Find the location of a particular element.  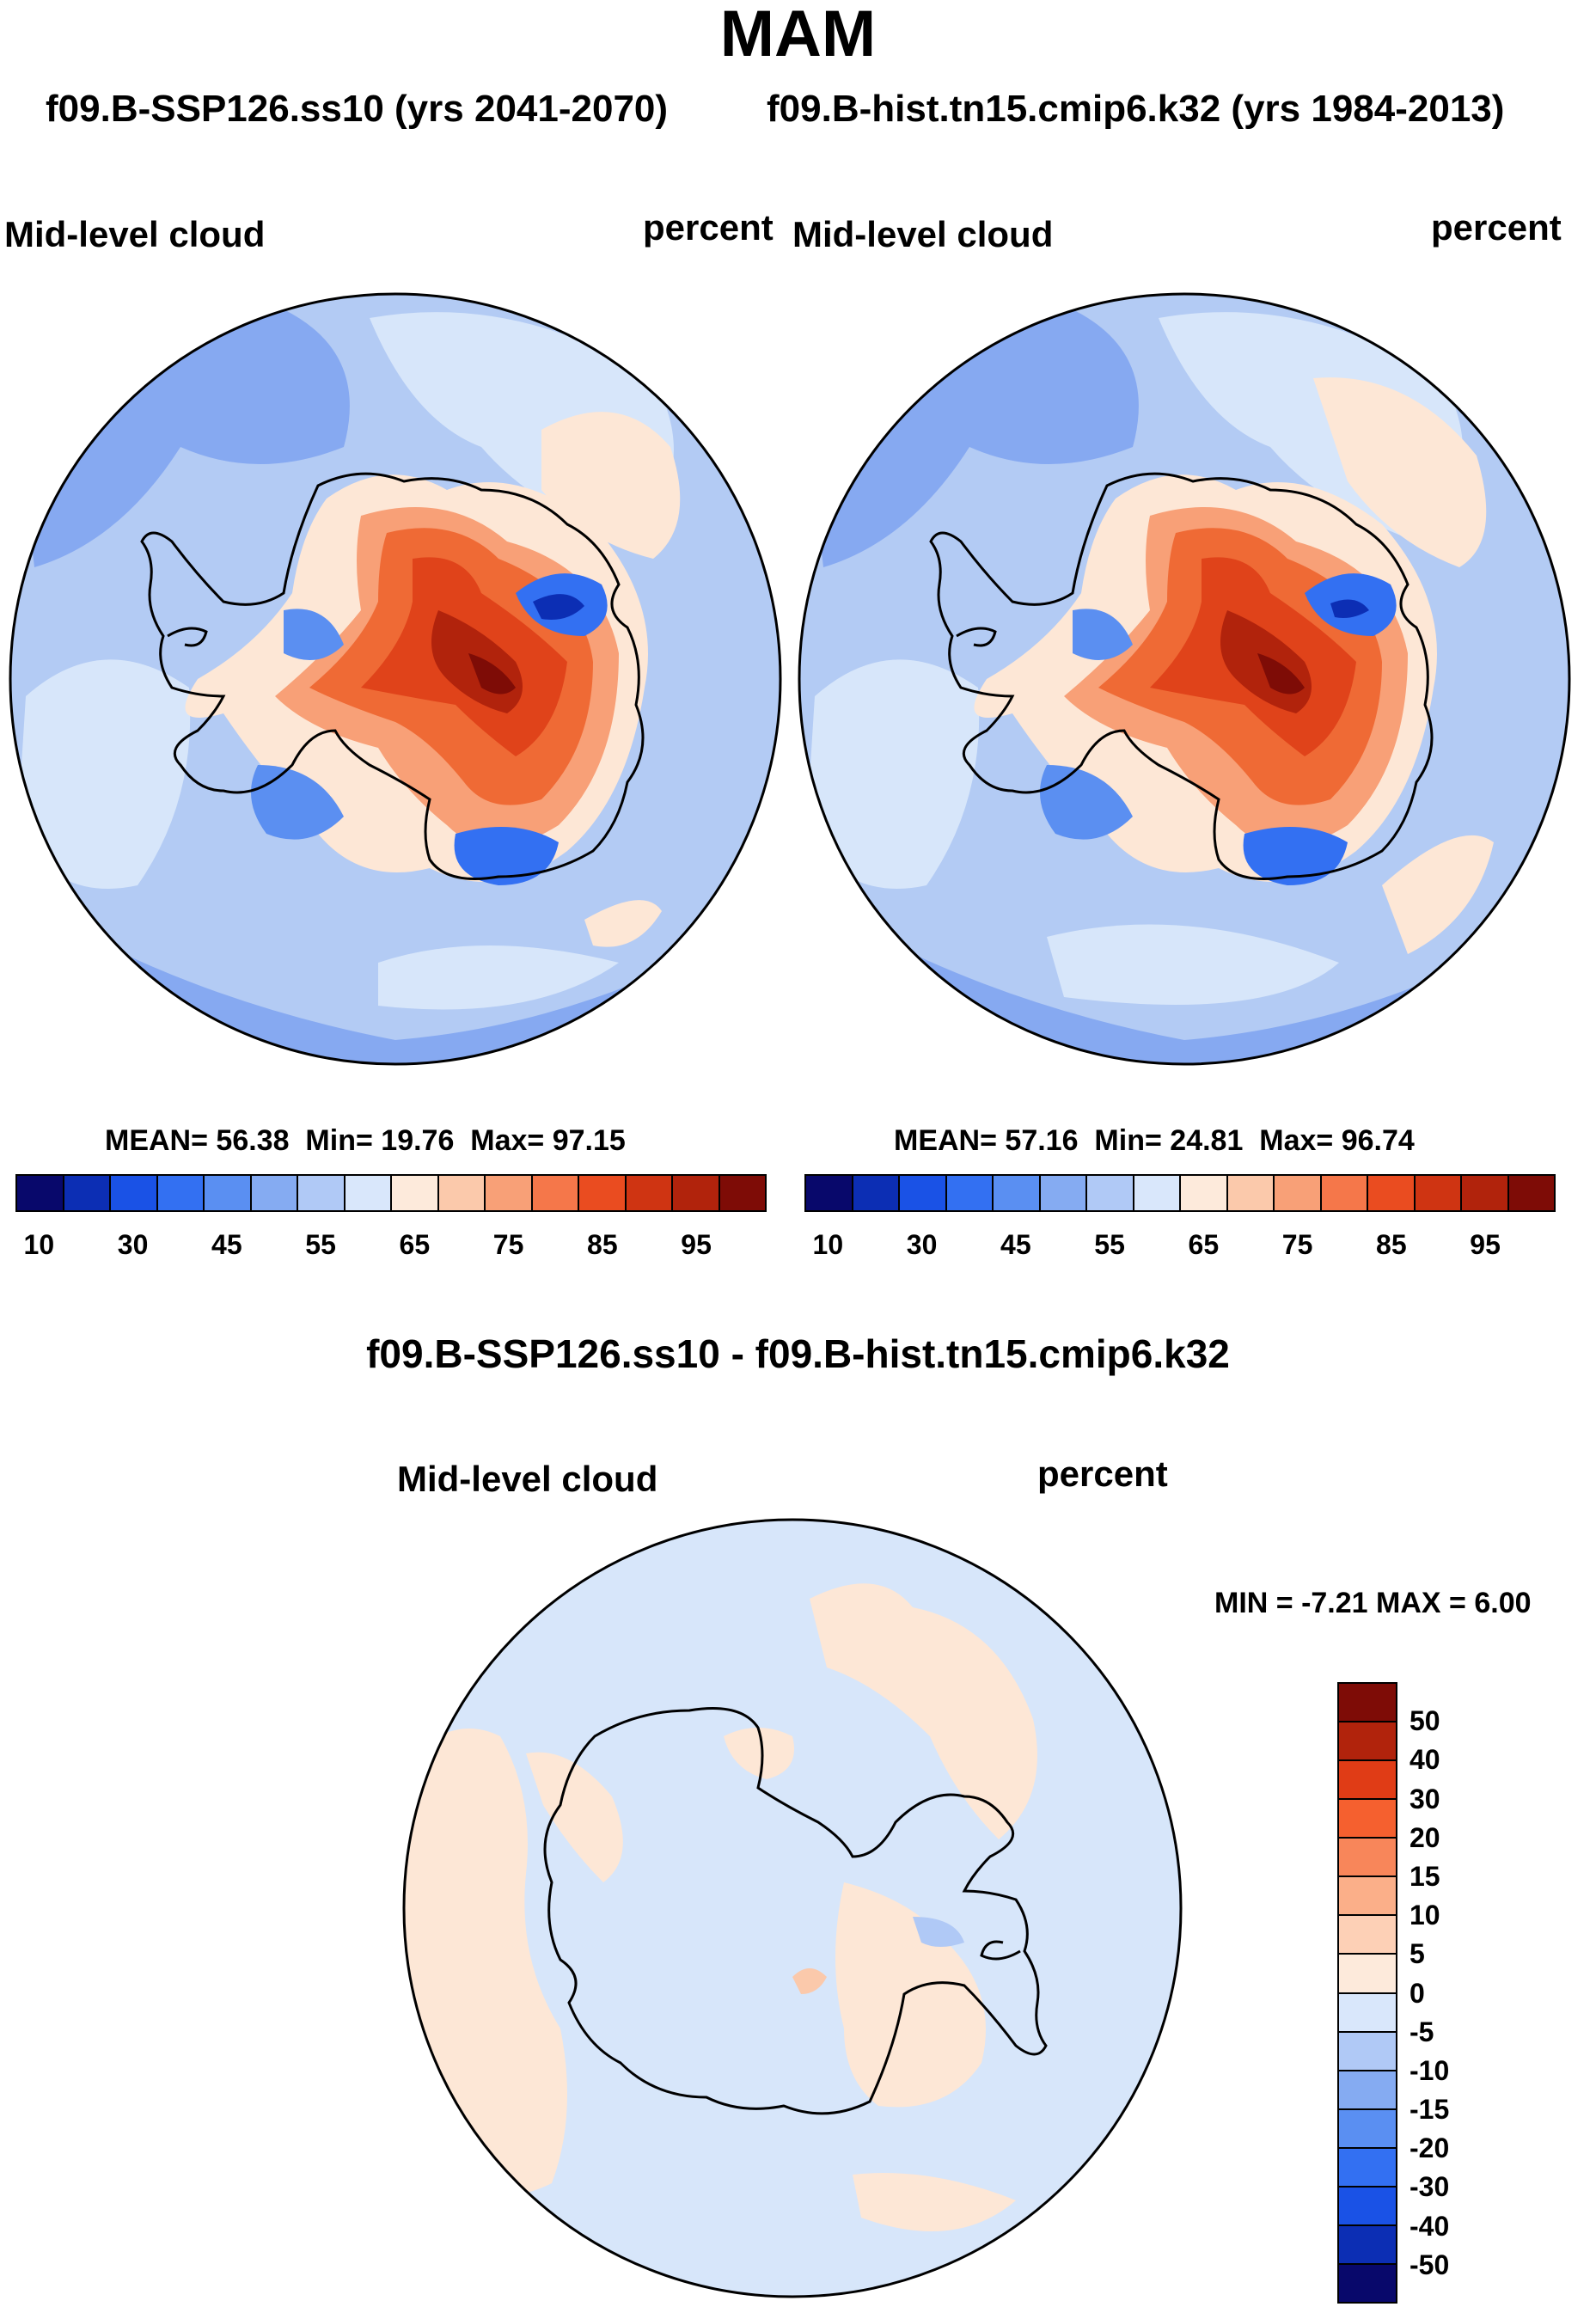

diff-colorbar-ticks: 50 40 30 20 15 10 5 0 -5 -10 -15 -20 -30 -40 -50 is located at coordinates (1452, 1993).